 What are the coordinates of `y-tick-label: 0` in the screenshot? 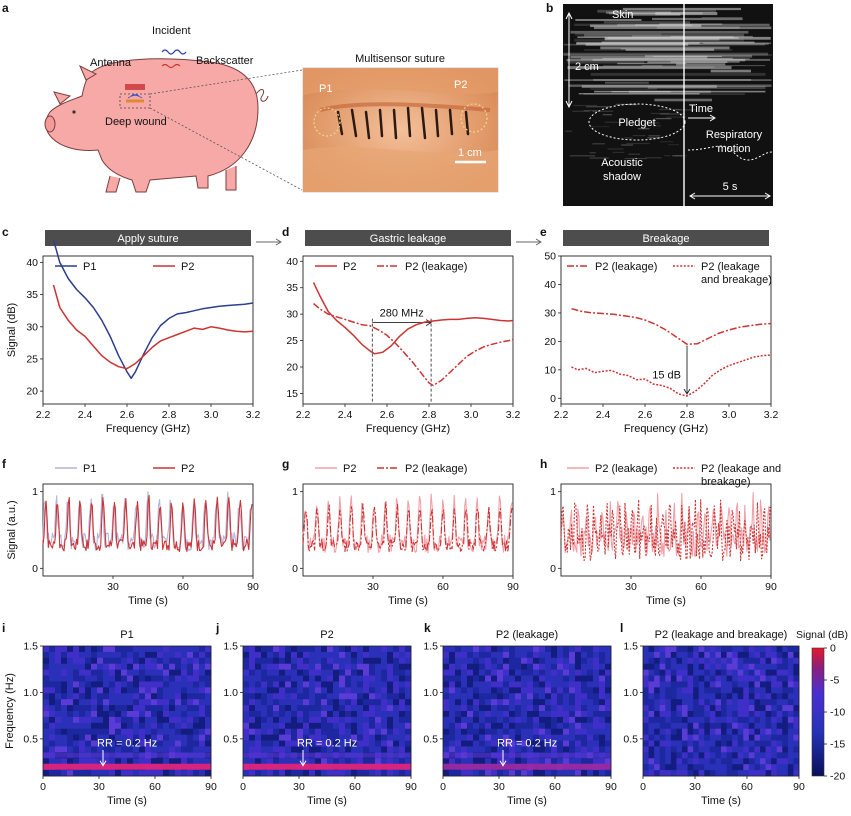 It's located at (553, 399).